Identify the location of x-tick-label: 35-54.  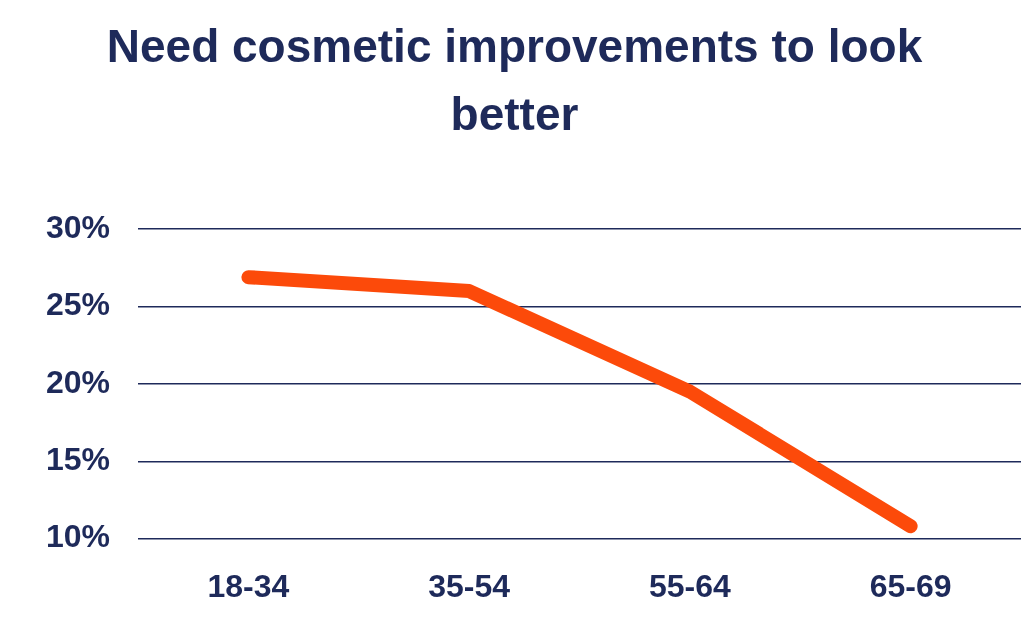
(469, 585).